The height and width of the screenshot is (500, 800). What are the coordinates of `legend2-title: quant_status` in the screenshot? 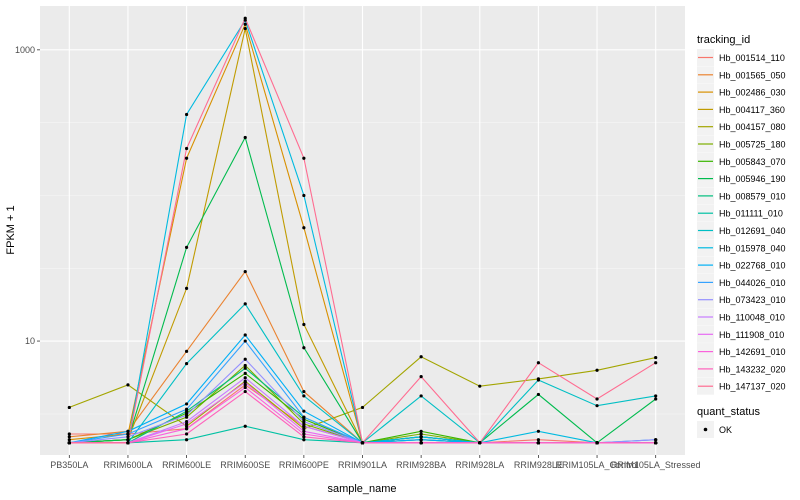 It's located at (728, 412).